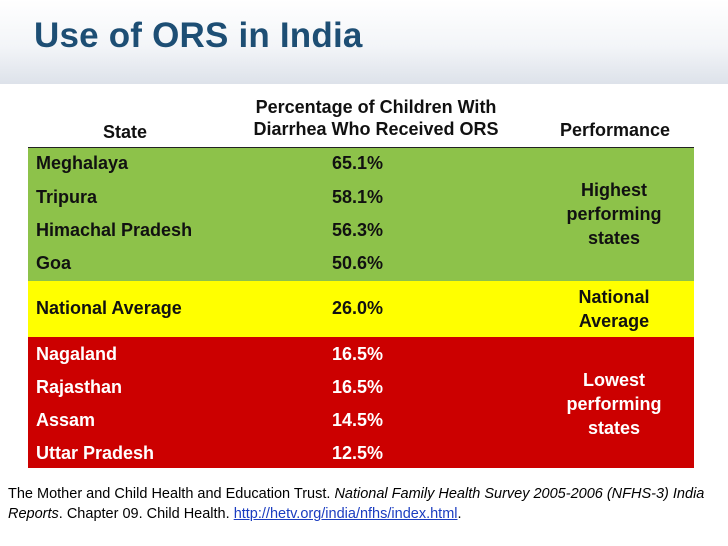  What do you see at coordinates (114, 230) in the screenshot?
I see `state-name: Himachal Pradesh` at bounding box center [114, 230].